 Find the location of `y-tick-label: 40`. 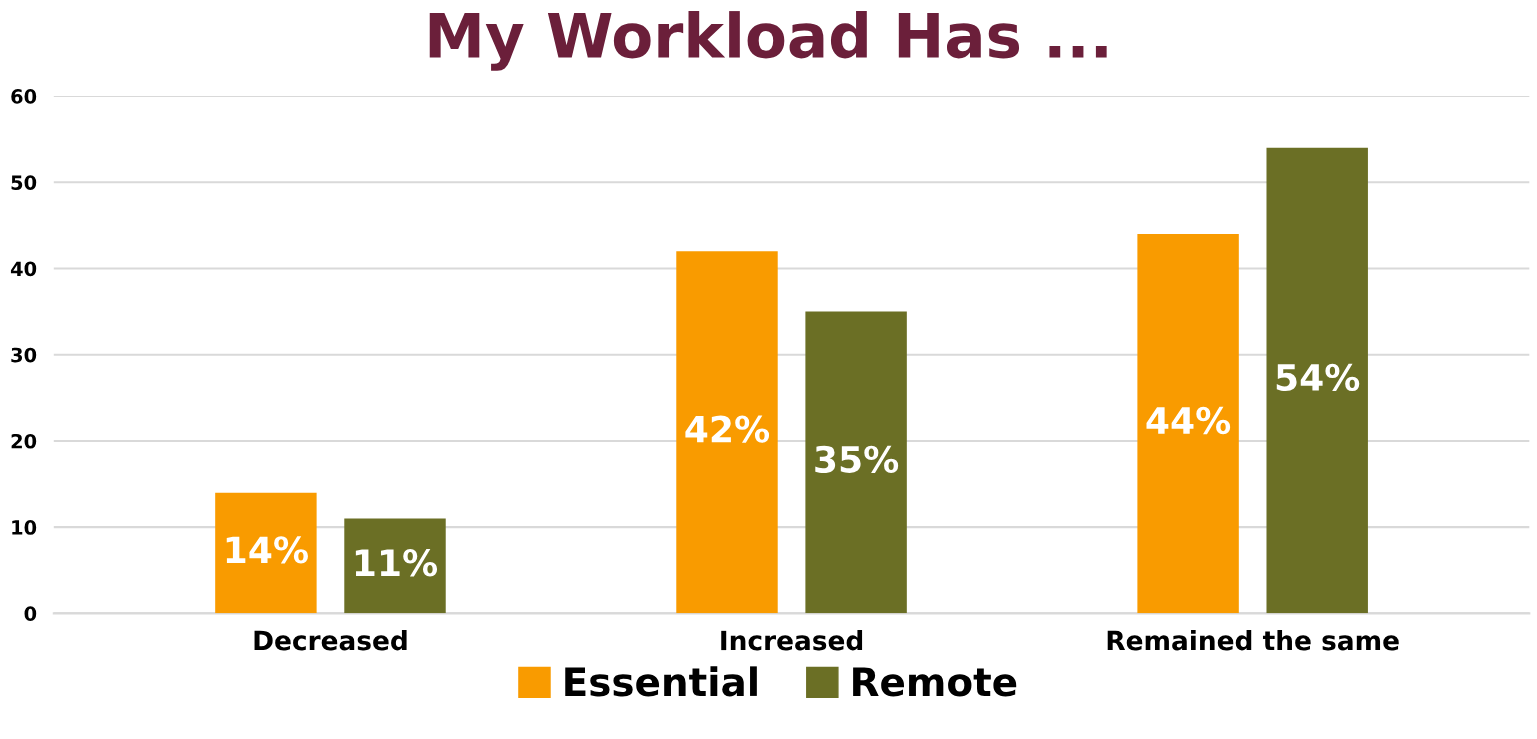

y-tick-label: 40 is located at coordinates (23, 269).